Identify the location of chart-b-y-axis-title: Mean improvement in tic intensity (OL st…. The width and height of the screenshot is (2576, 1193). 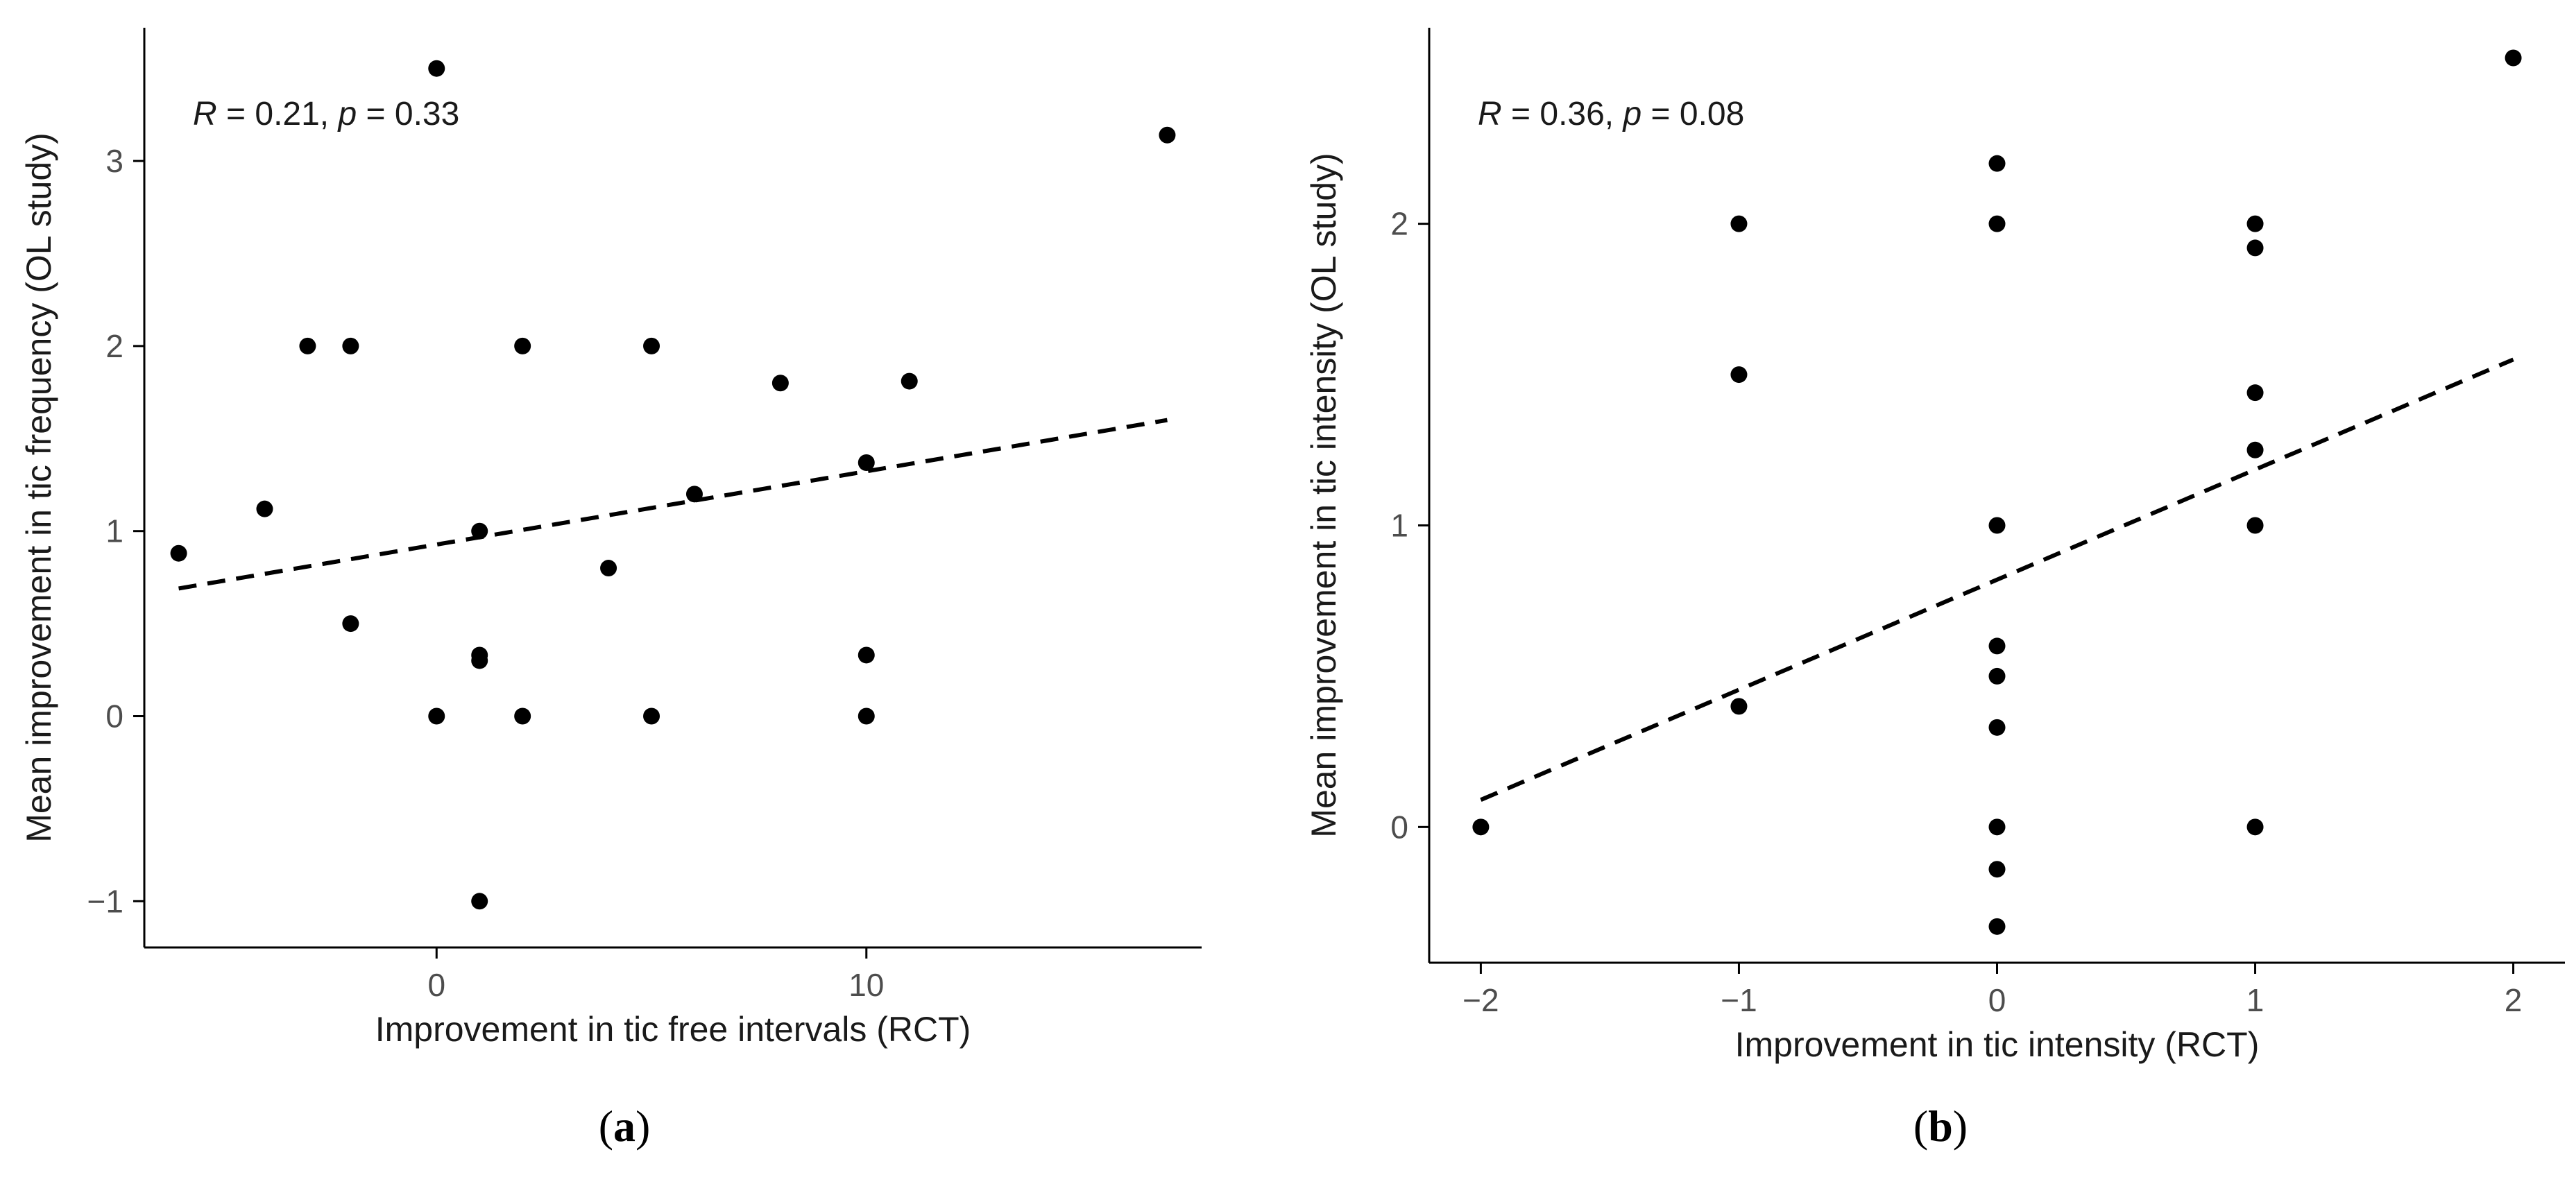
(1323, 495).